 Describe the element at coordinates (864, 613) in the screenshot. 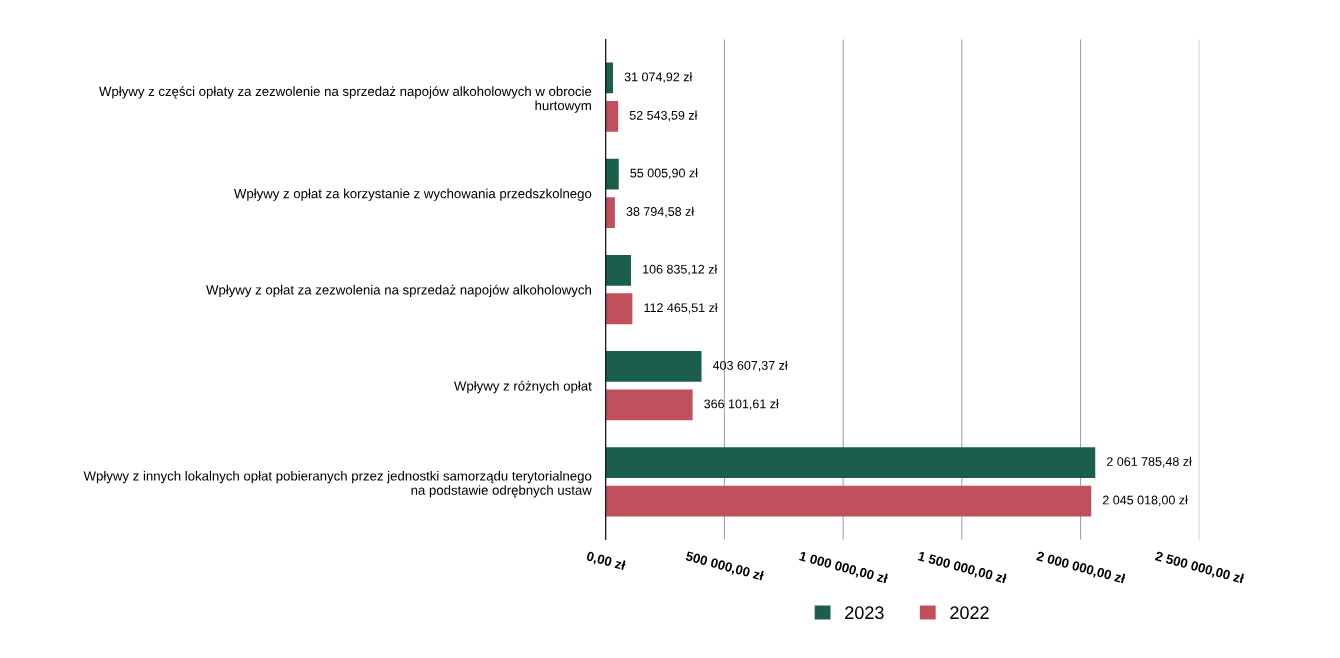

I see `legend-label: 2023` at that location.